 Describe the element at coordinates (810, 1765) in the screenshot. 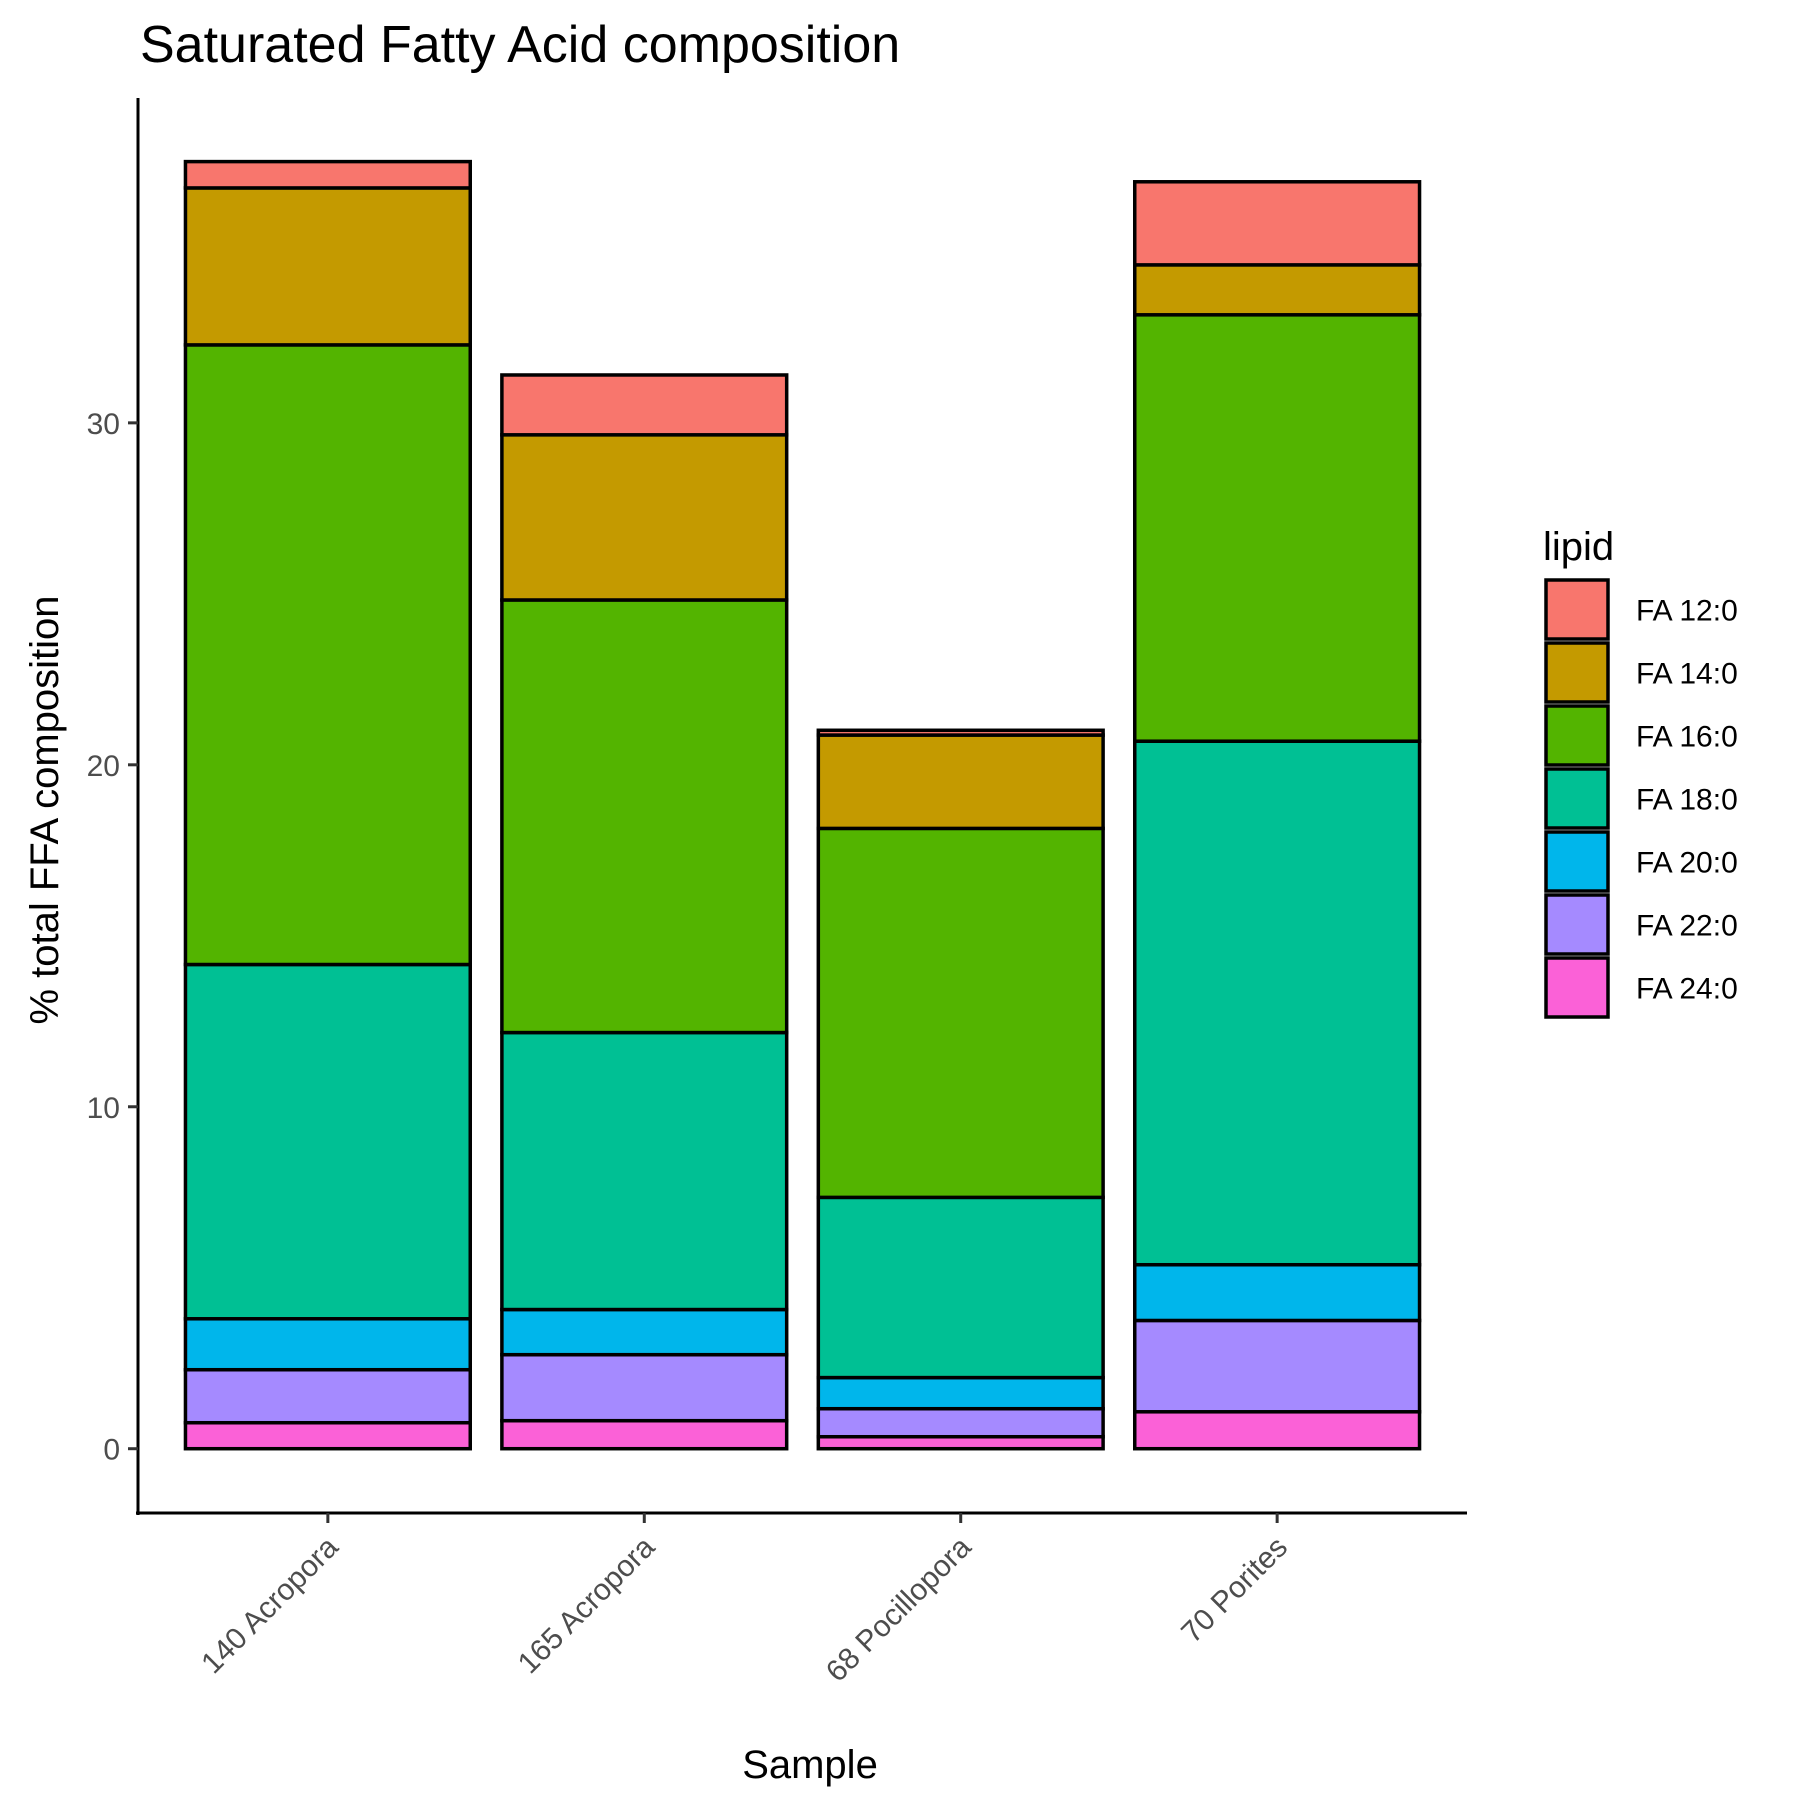

I see `x-axis-title: Sample` at that location.